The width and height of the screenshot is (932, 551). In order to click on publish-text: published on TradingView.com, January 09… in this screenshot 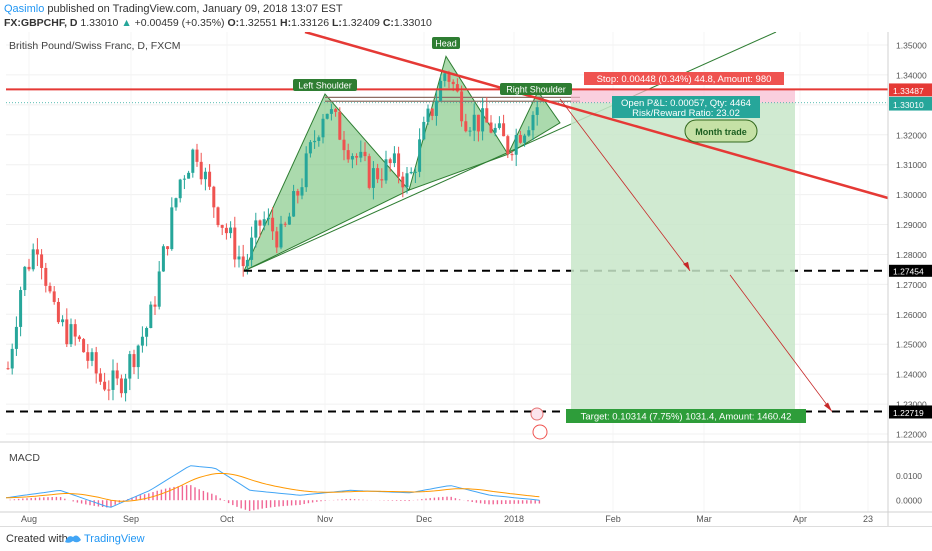, I will do `click(195, 9)`.